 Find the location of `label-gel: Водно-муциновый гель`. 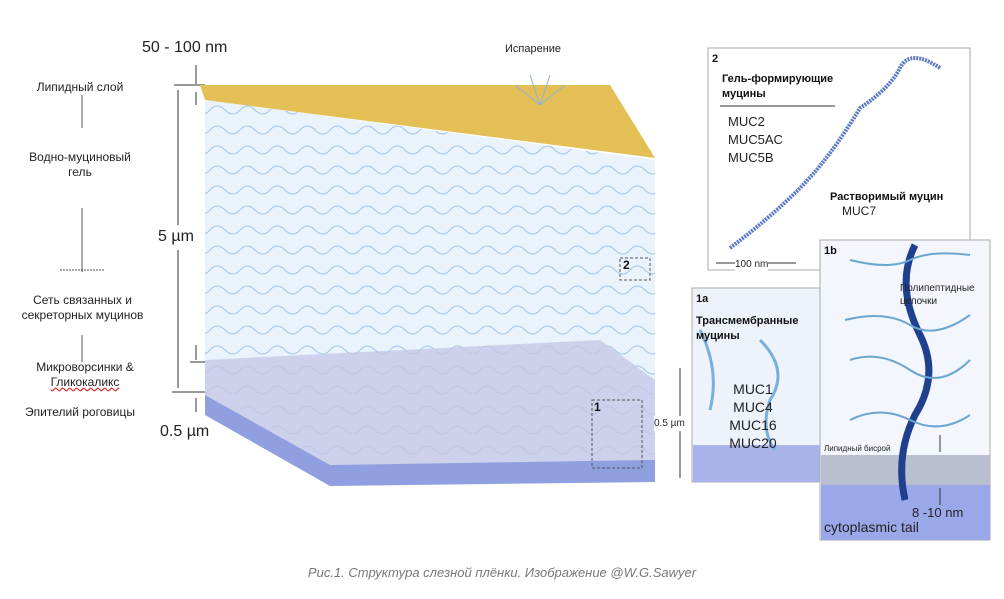

label-gel: Водно-муциновый гель is located at coordinates (80, 164).